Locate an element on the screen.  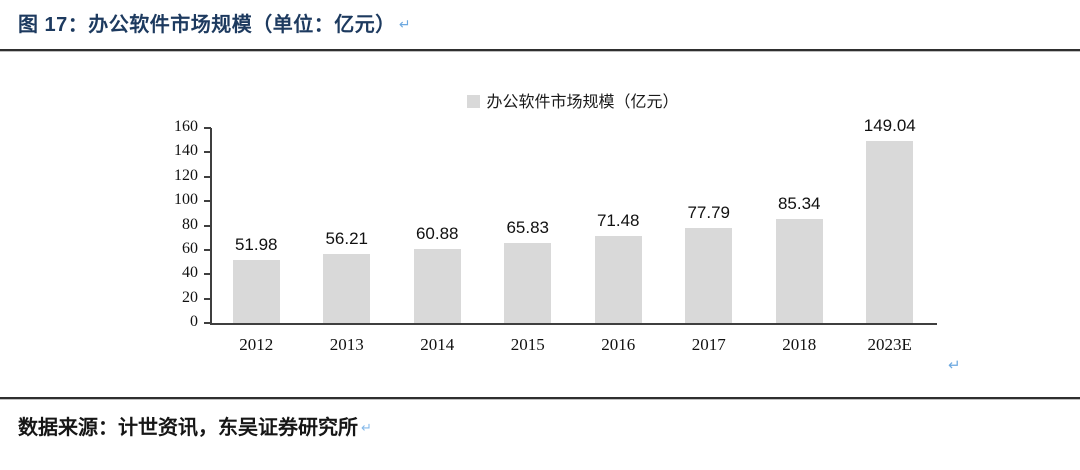
source-note: 数据来源：计世资讯，东吴证券研究所 ↵ is located at coordinates (195, 425).